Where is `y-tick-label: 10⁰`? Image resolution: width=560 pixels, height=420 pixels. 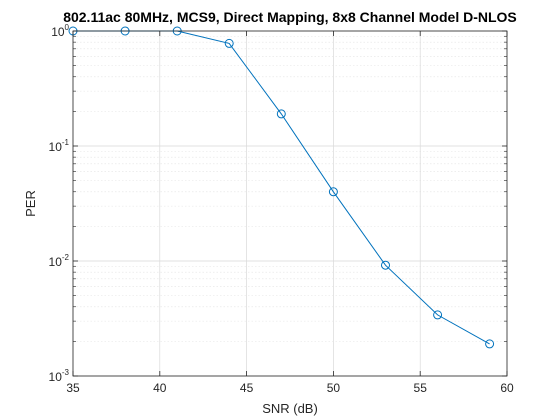 y-tick-label: 10⁰ is located at coordinates (60, 31).